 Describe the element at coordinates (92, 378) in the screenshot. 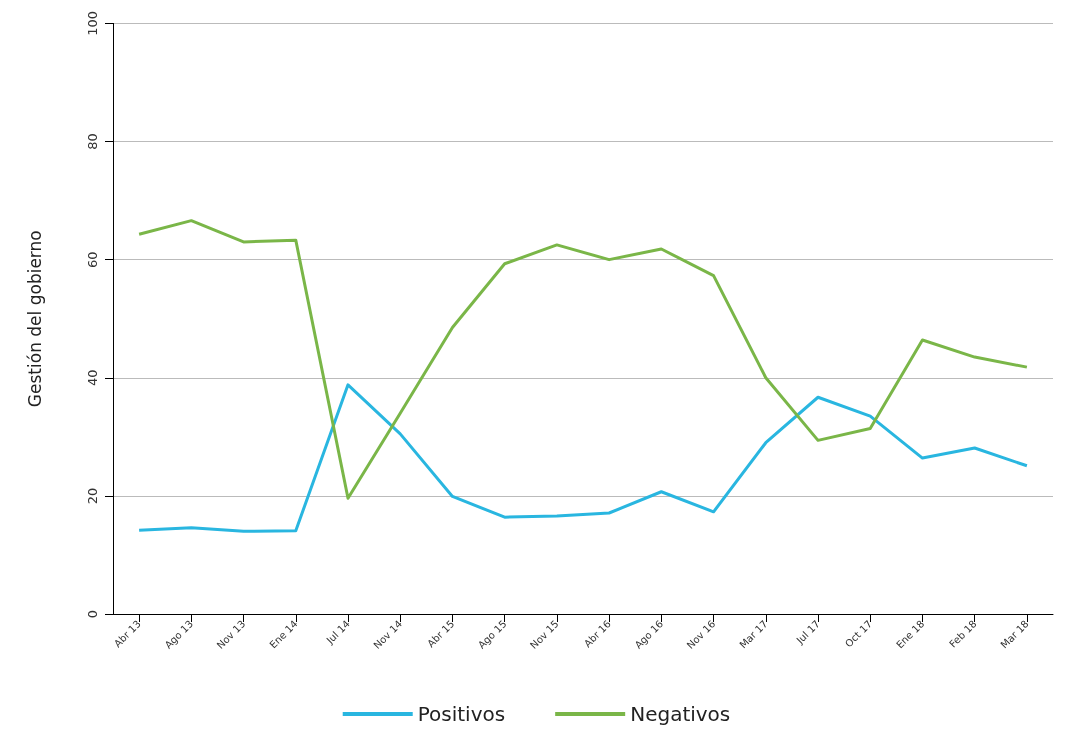

I see `y-tick-label: 40` at that location.